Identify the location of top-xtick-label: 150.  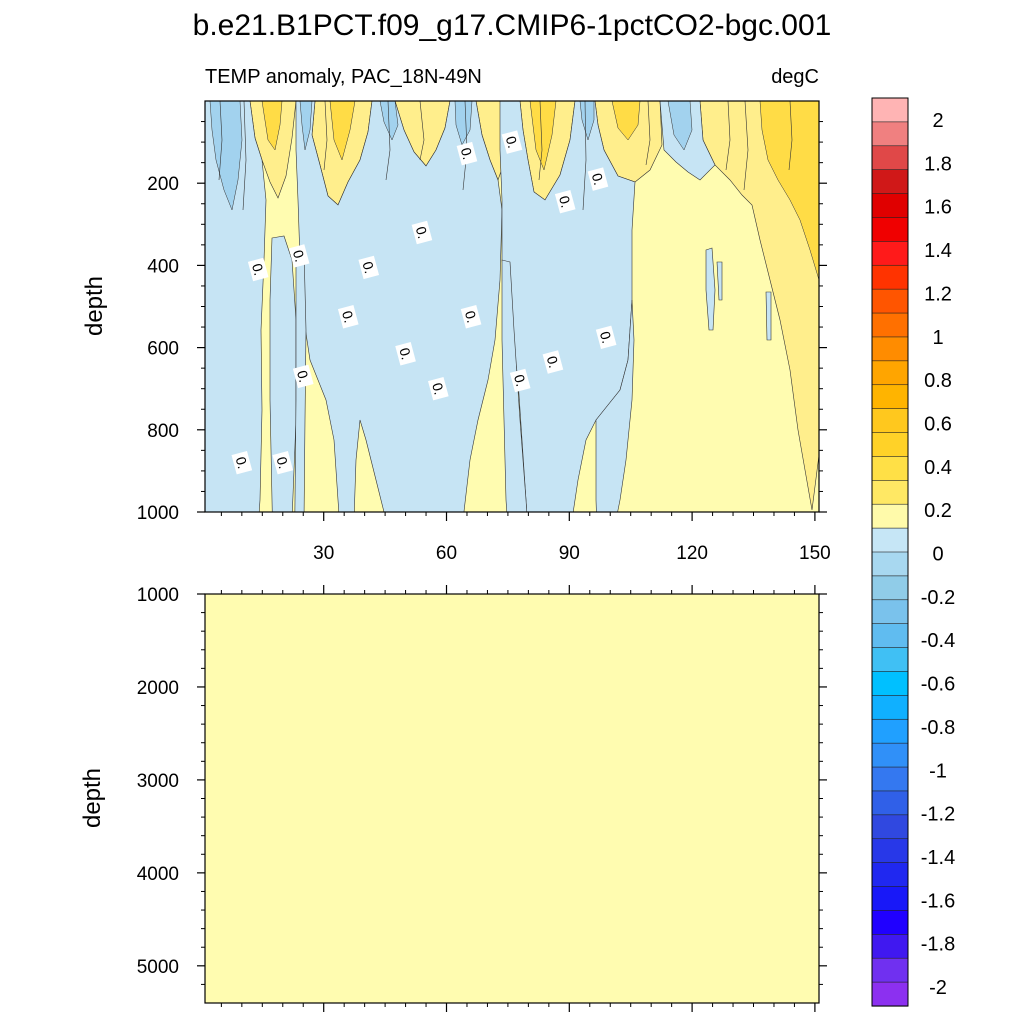
(815, 553).